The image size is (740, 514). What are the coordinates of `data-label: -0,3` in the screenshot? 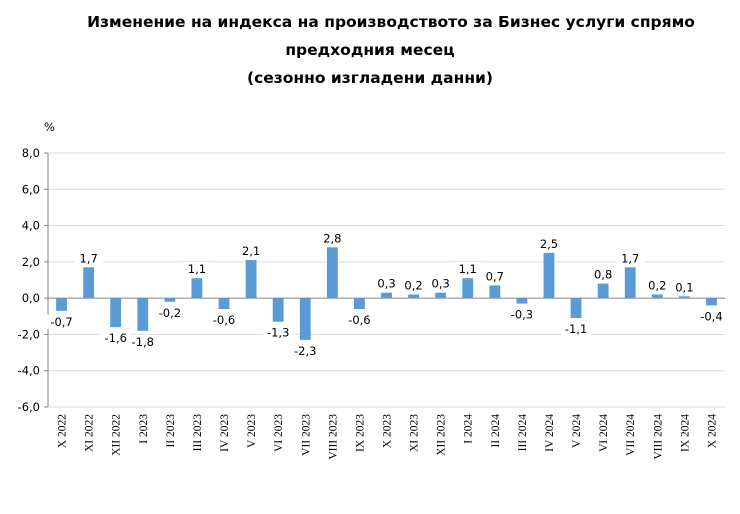 It's located at (522, 315).